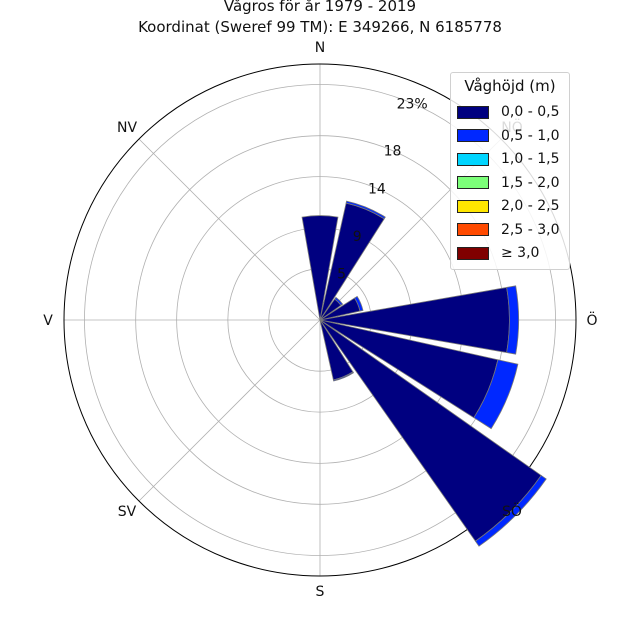 Image resolution: width=640 pixels, height=640 pixels. I want to click on bar-segment-SSÖ-1, so click(343, 376).